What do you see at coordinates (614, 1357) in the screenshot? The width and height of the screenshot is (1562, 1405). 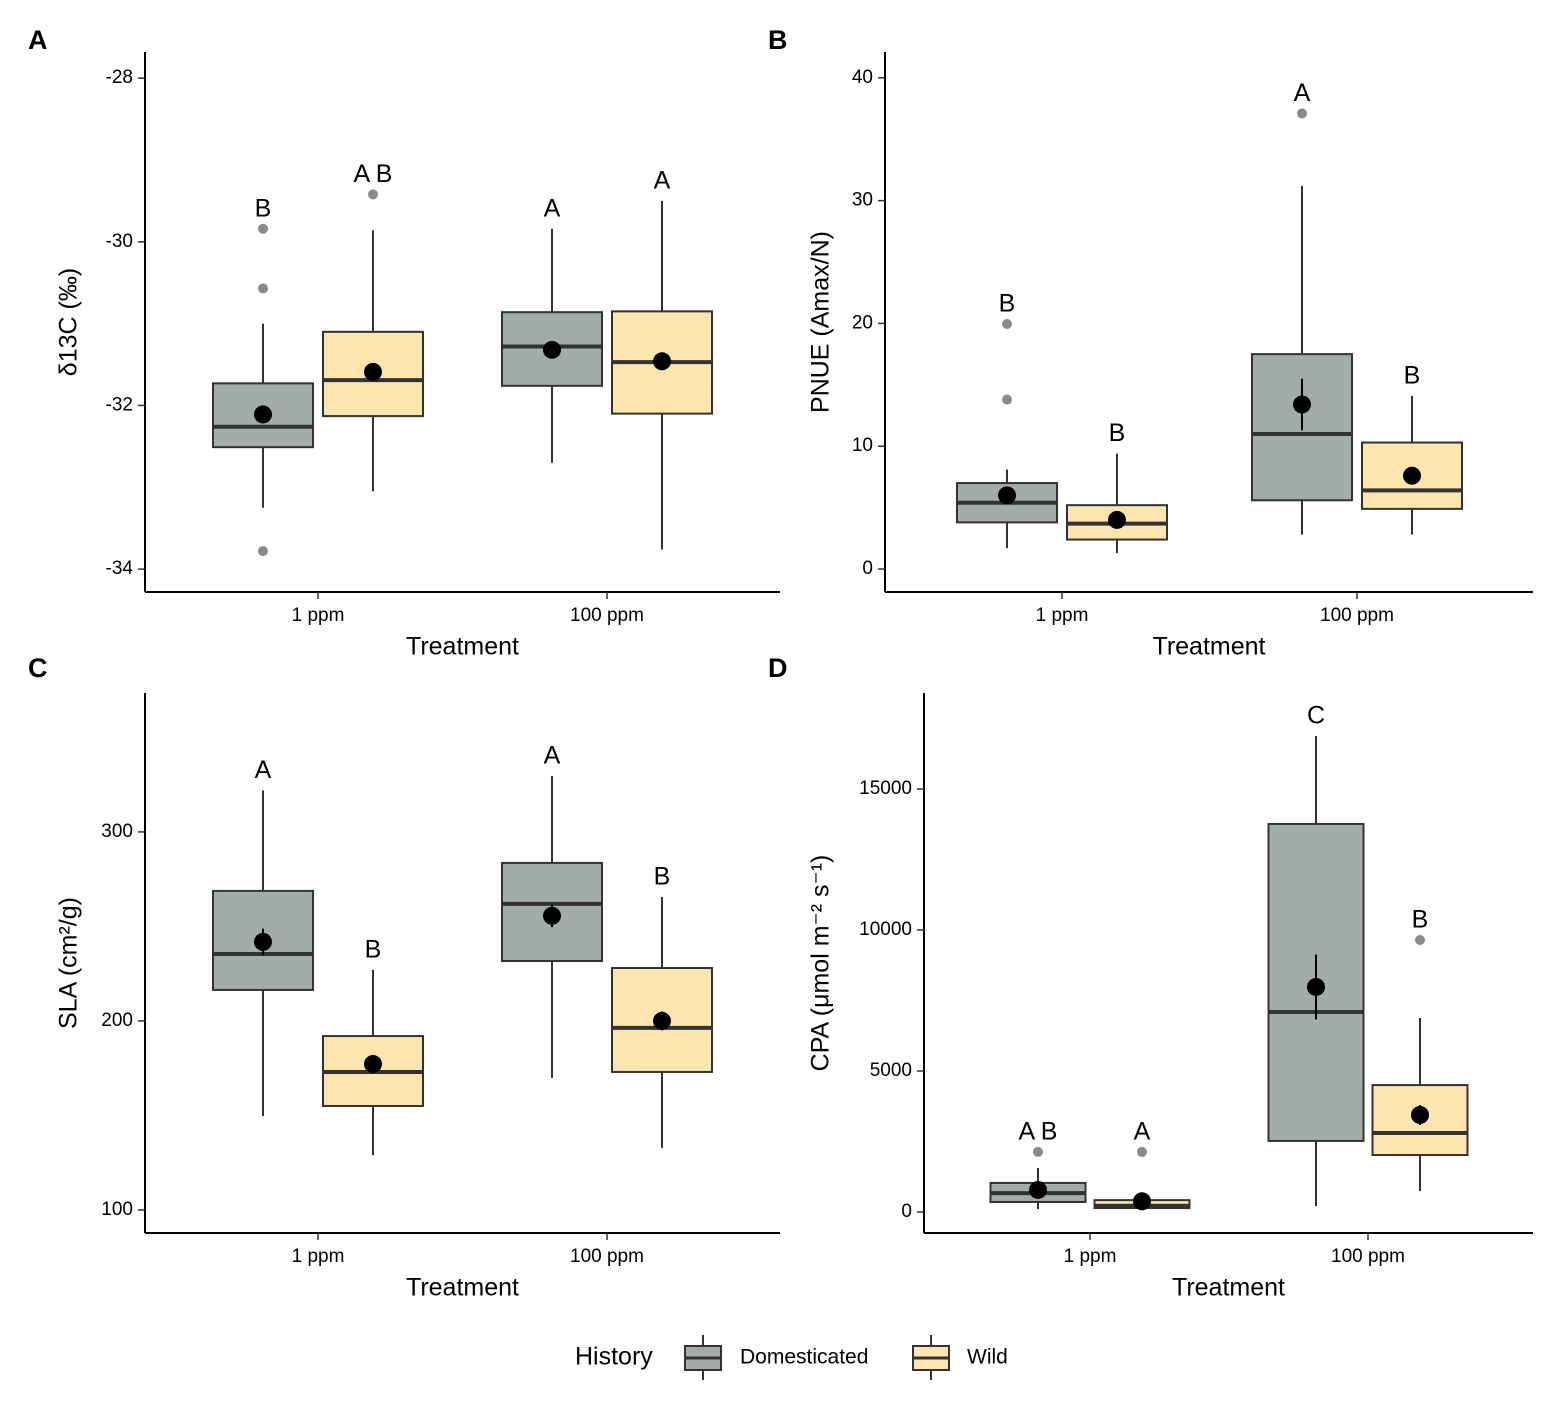 I see `legend-title: History` at bounding box center [614, 1357].